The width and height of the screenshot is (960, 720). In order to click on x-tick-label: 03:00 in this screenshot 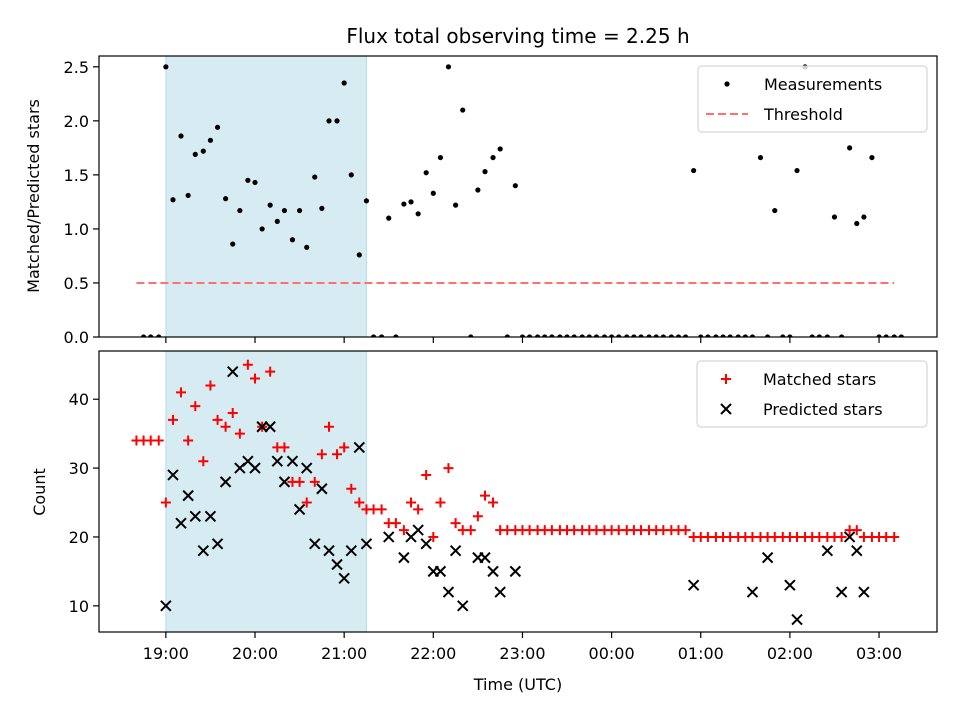, I will do `click(879, 653)`.